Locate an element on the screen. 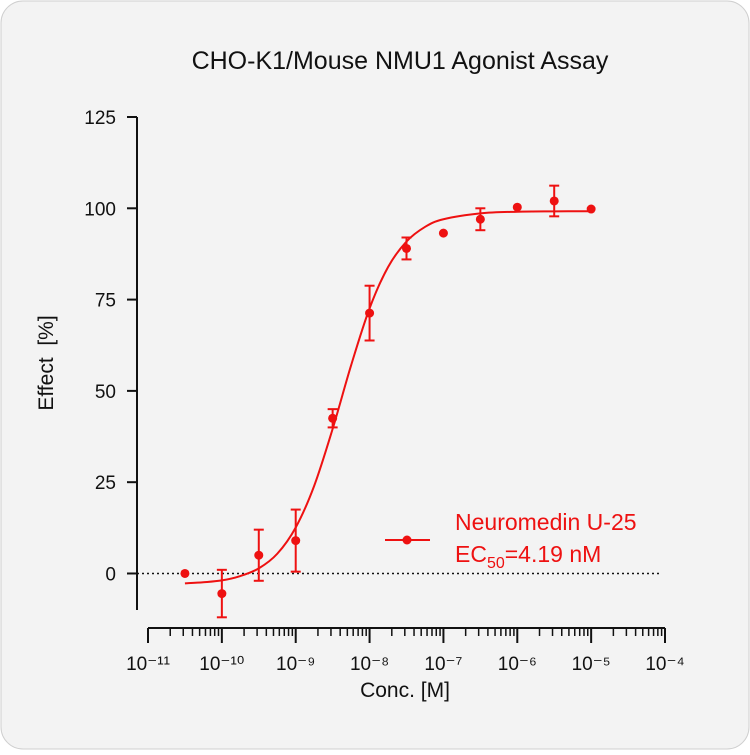  legend-label: Neuromedin U-25 is located at coordinates (546, 522).